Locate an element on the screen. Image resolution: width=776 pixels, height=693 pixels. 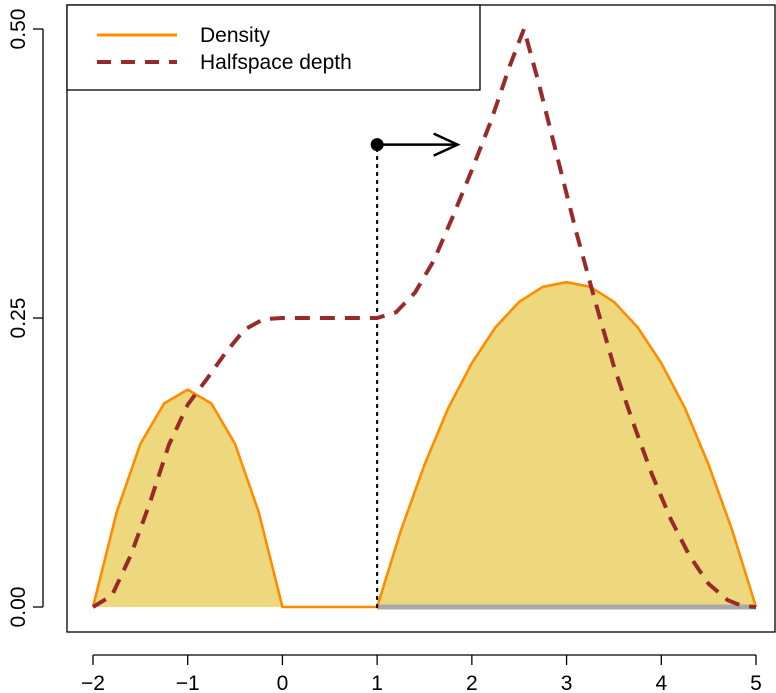
legend-box is located at coordinates (273, 47).